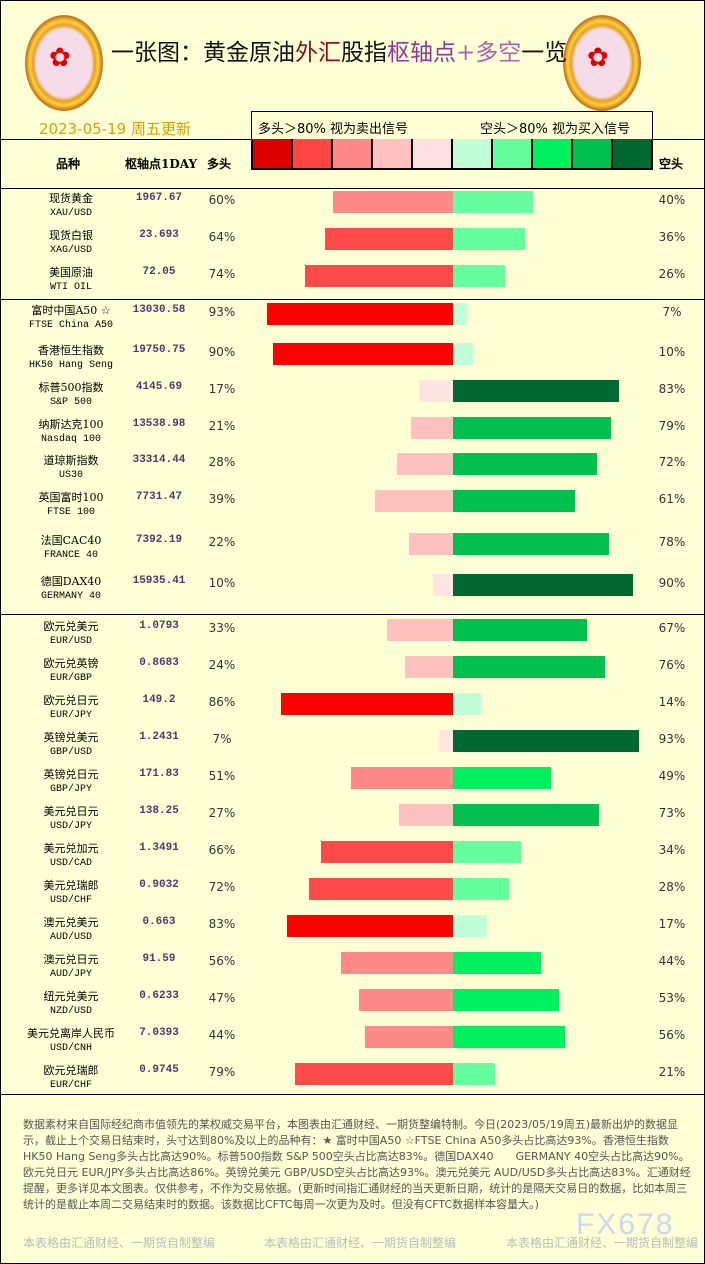  I want to click on long-percent: 33%, so click(222, 628).